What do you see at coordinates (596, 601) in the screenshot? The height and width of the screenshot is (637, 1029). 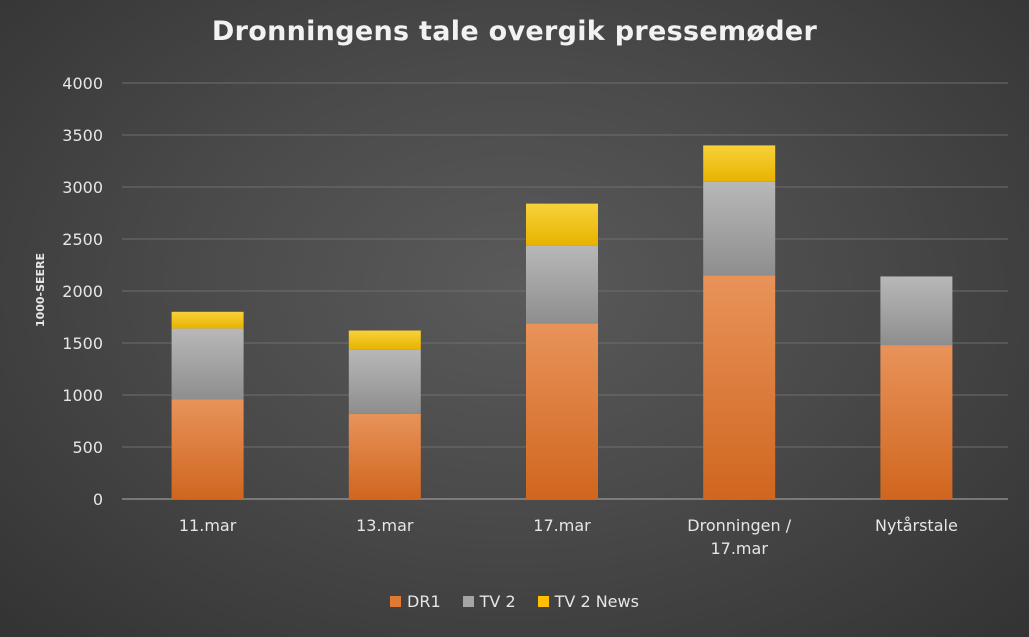 I see `legend-label: TV 2 News` at bounding box center [596, 601].